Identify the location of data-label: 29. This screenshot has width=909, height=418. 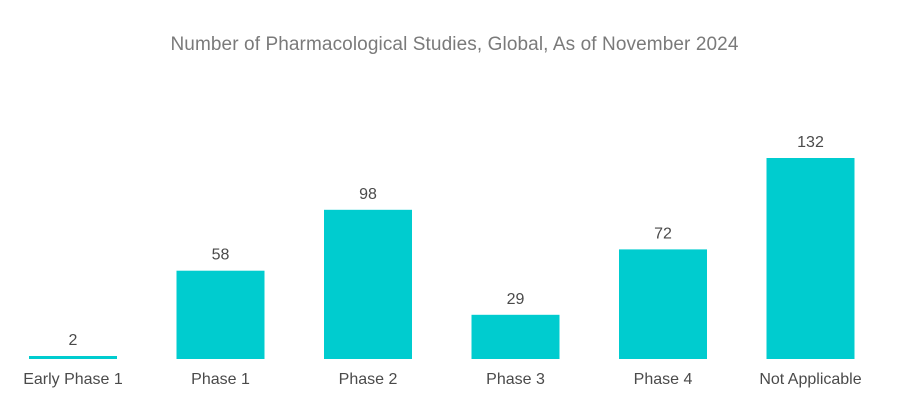
(516, 299).